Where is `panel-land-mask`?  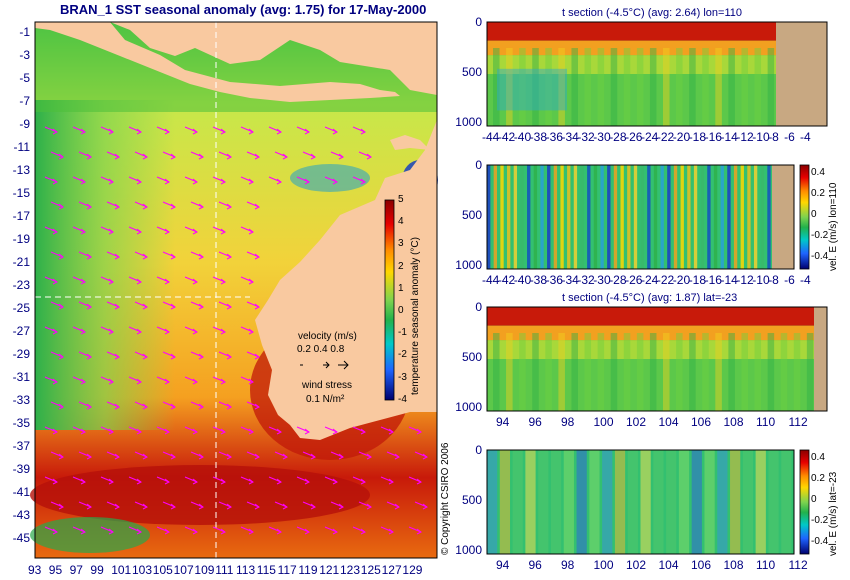
panel-land-mask is located at coordinates (820, 359).